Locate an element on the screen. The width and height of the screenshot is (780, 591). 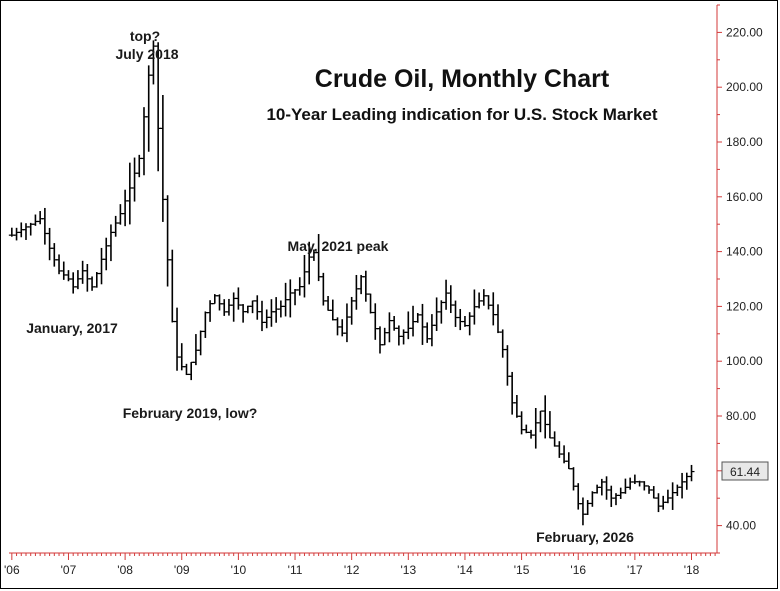
y-tick-label: 200.00 is located at coordinates (744, 87).